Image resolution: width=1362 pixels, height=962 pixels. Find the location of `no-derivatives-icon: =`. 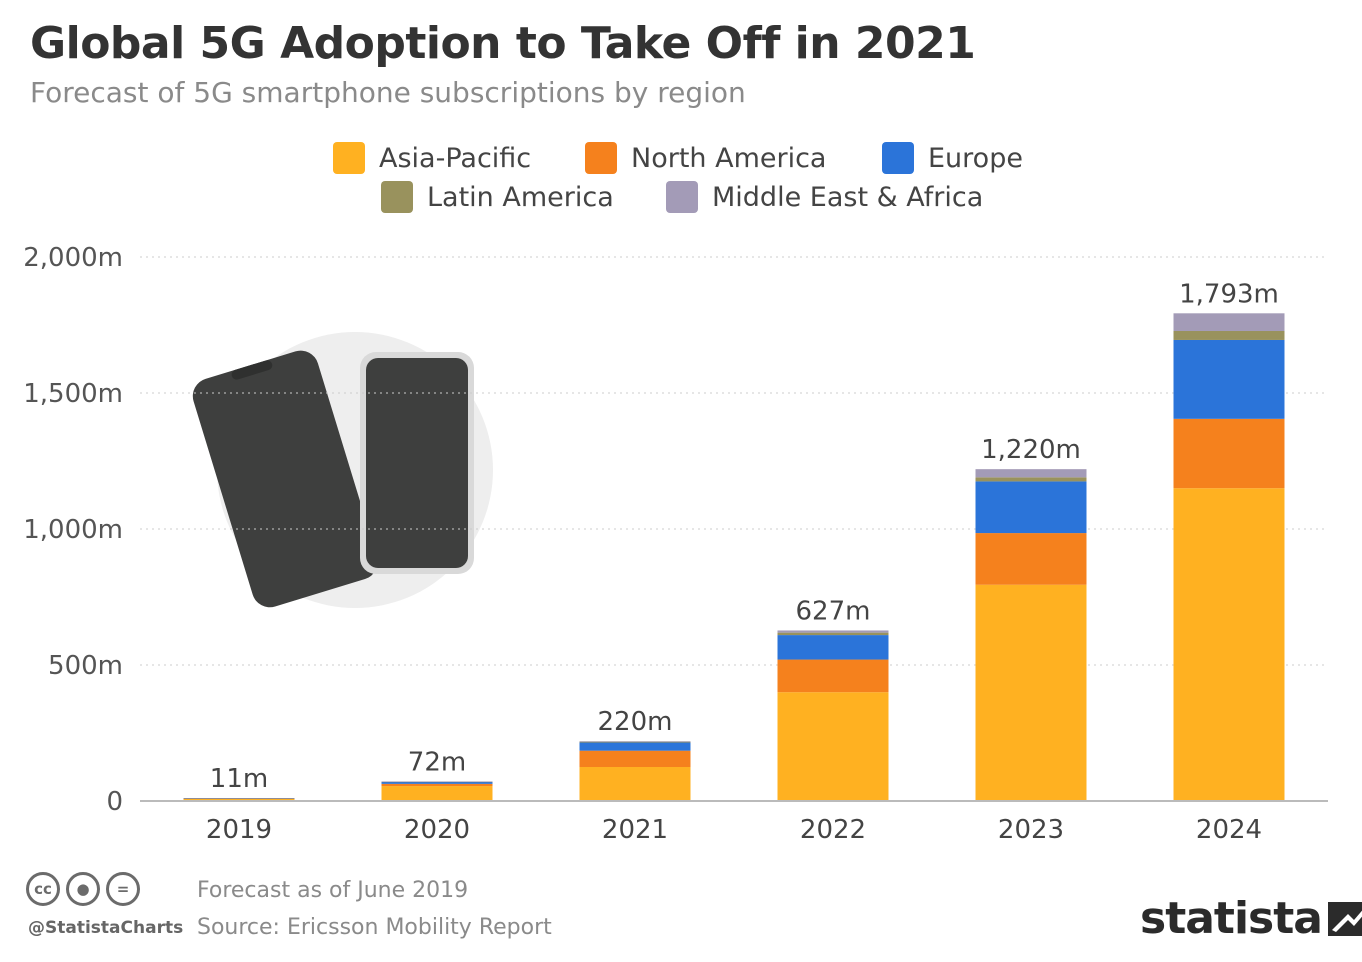

no-derivatives-icon: = is located at coordinates (123, 889).